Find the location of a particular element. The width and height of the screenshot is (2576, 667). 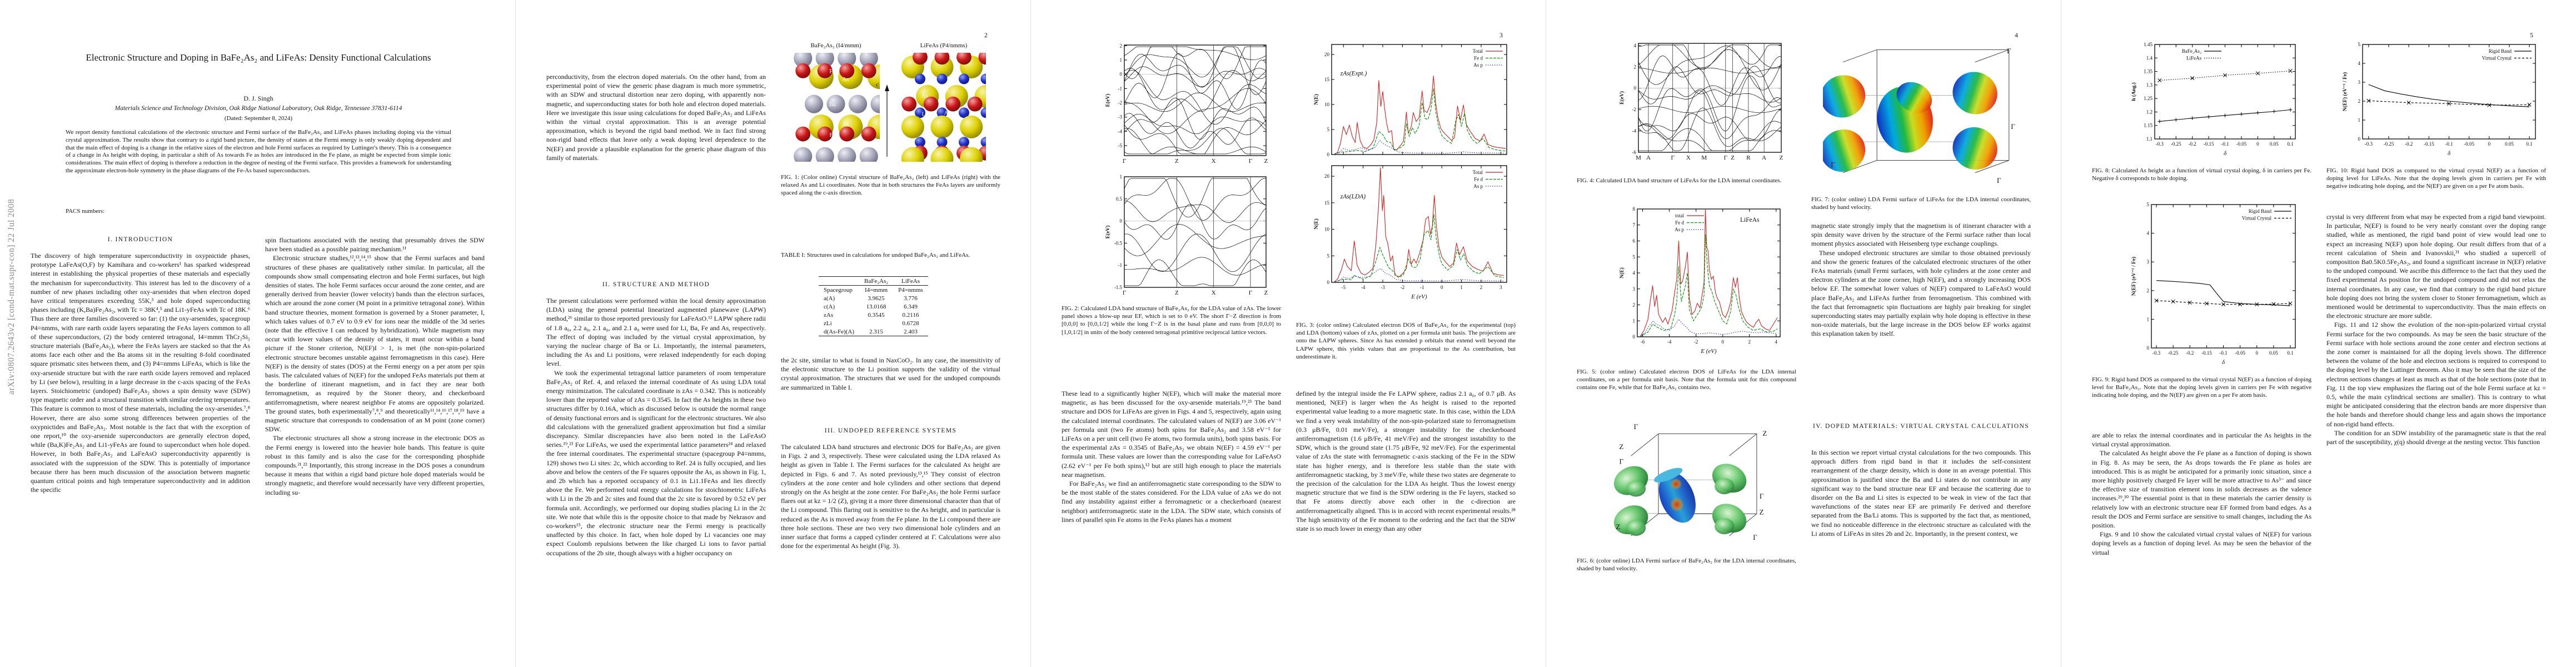

svg-text: -3 is located at coordinates (1120, 117).